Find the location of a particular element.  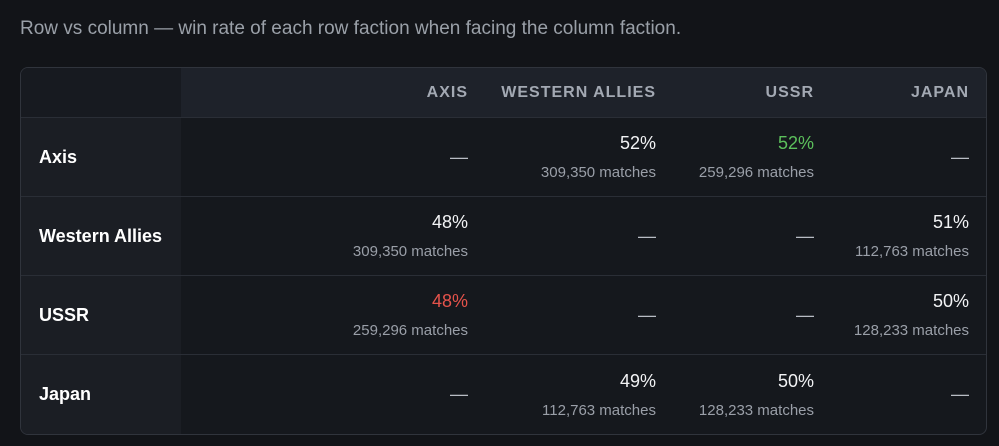

row-header: Japan is located at coordinates (101, 394).